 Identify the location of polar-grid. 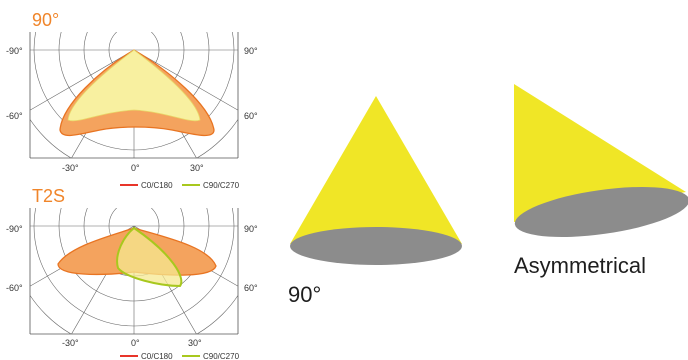
(134, 95).